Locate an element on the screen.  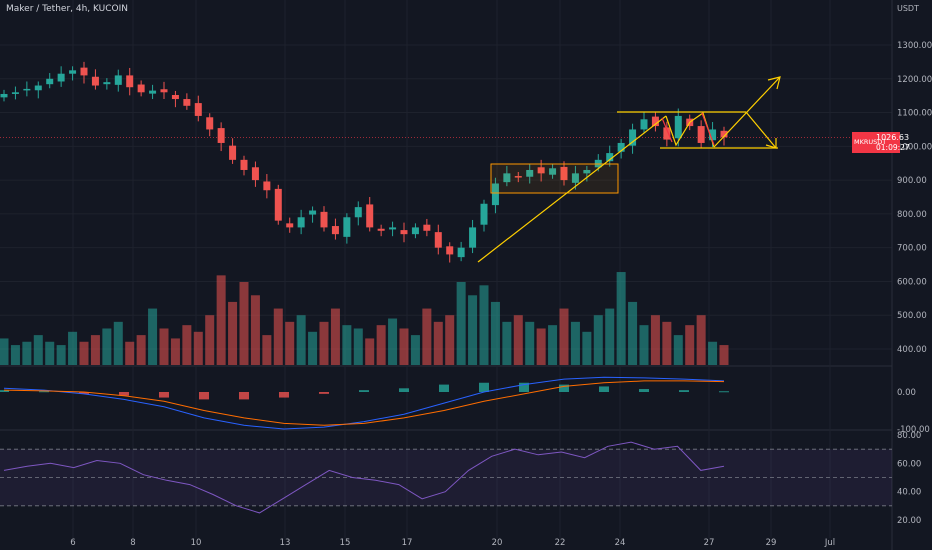
rsi-pane is located at coordinates (364, 477).